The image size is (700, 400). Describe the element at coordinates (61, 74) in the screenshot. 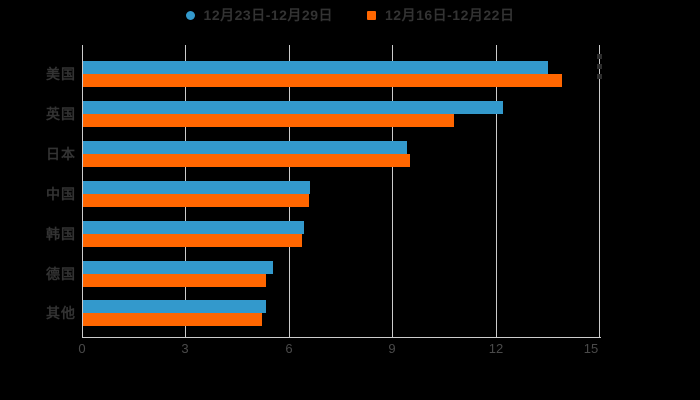

I see `category-label-美国: 美国` at that location.